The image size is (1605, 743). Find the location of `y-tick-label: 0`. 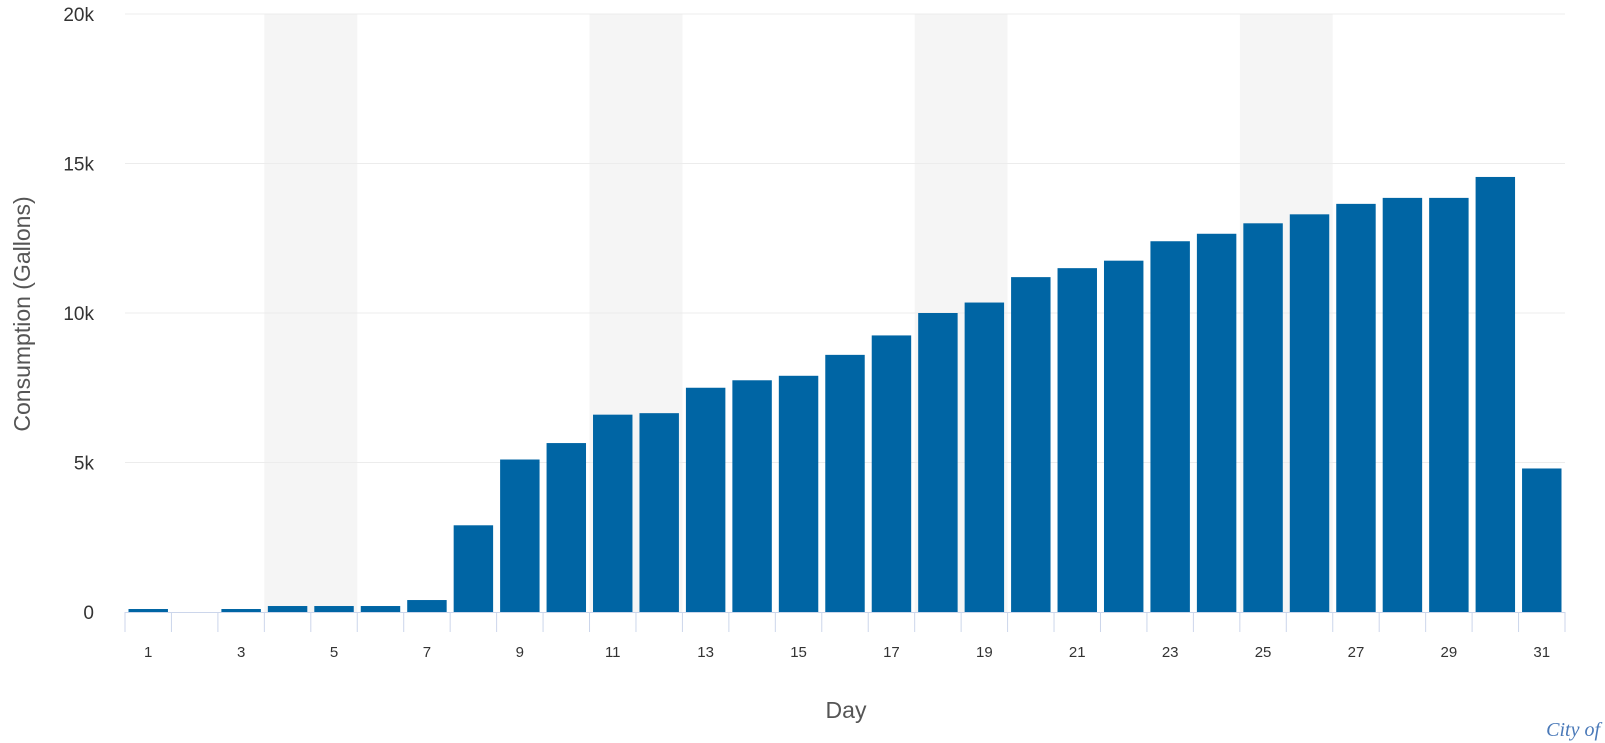

y-tick-label: 0 is located at coordinates (88, 613).